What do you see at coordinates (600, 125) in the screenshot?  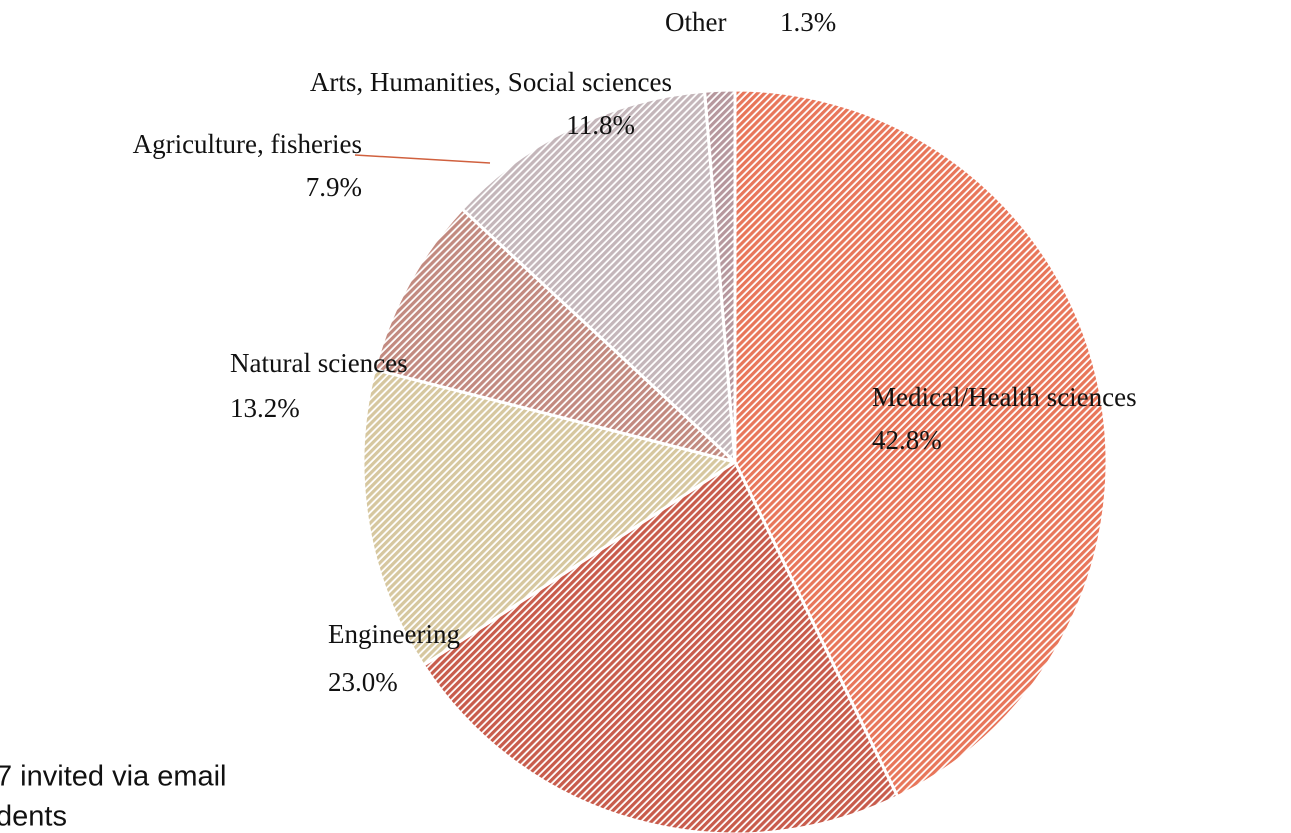 I see `slice-value-label: 11.8%` at bounding box center [600, 125].